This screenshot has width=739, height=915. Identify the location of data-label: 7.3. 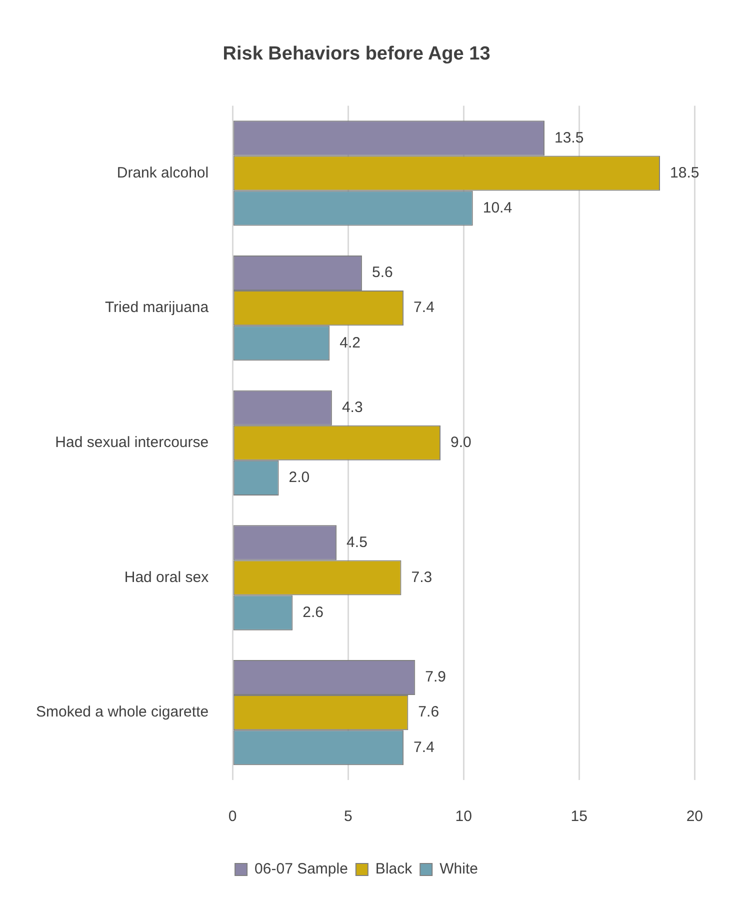
(421, 577).